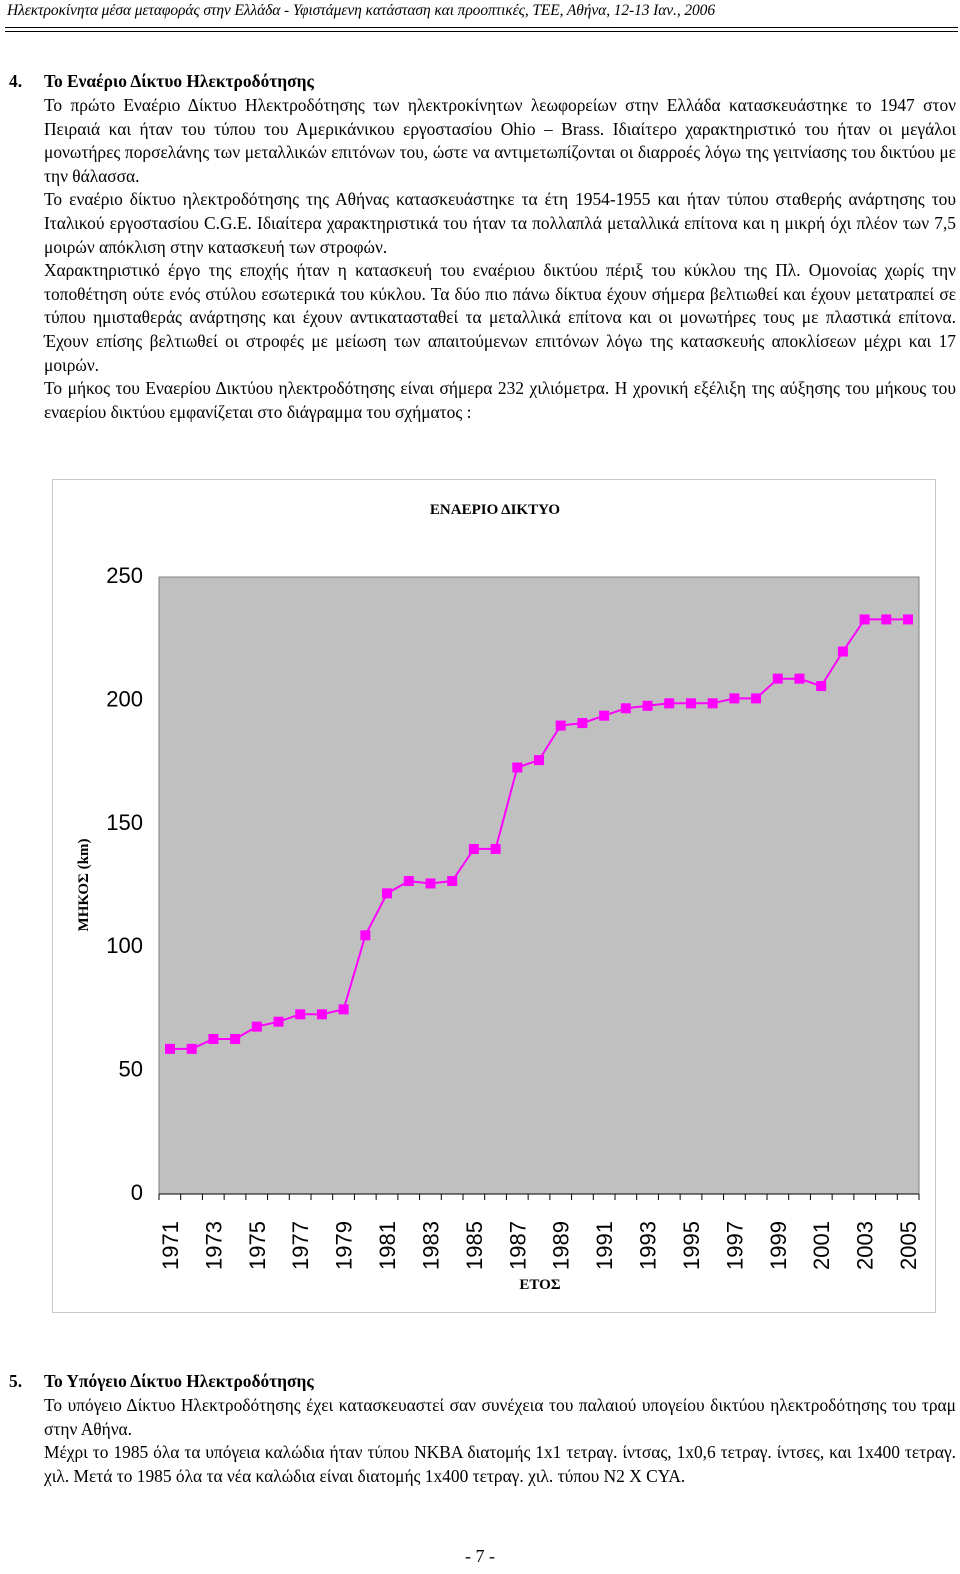  Describe the element at coordinates (539, 1285) in the screenshot. I see `x-axis-title: ΕΤΟΣ` at that location.